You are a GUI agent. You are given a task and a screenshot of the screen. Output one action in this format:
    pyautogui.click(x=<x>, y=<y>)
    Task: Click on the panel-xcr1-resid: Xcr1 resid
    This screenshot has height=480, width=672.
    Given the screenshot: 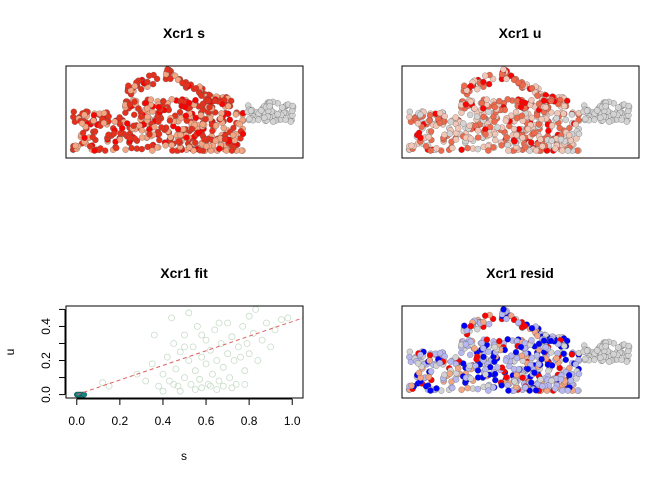 What is the action you would take?
    pyautogui.click(x=520, y=332)
    